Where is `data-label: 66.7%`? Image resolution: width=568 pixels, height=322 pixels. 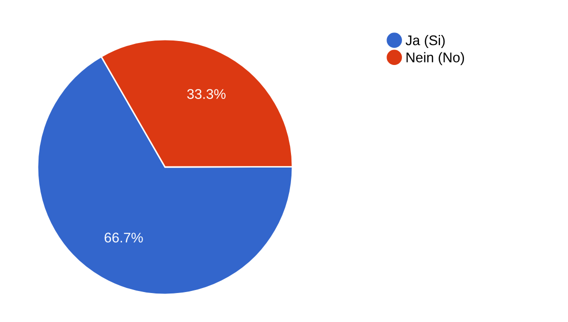
data-label: 66.7% is located at coordinates (123, 237).